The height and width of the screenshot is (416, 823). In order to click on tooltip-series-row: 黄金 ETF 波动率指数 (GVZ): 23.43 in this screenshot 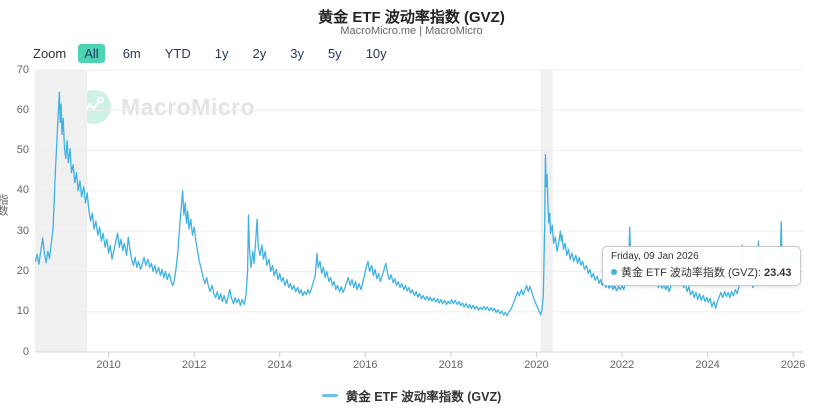, I will do `click(701, 272)`.